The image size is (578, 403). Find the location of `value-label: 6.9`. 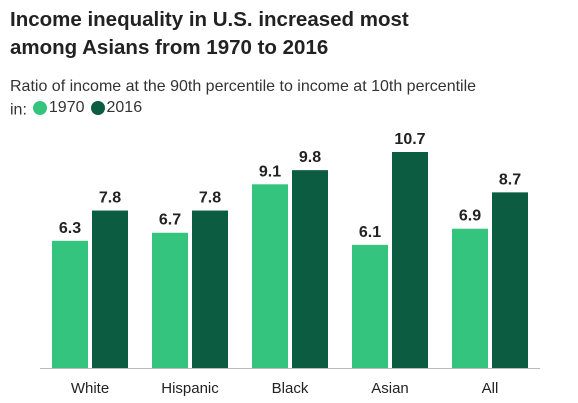

value-label: 6.9 is located at coordinates (470, 216).